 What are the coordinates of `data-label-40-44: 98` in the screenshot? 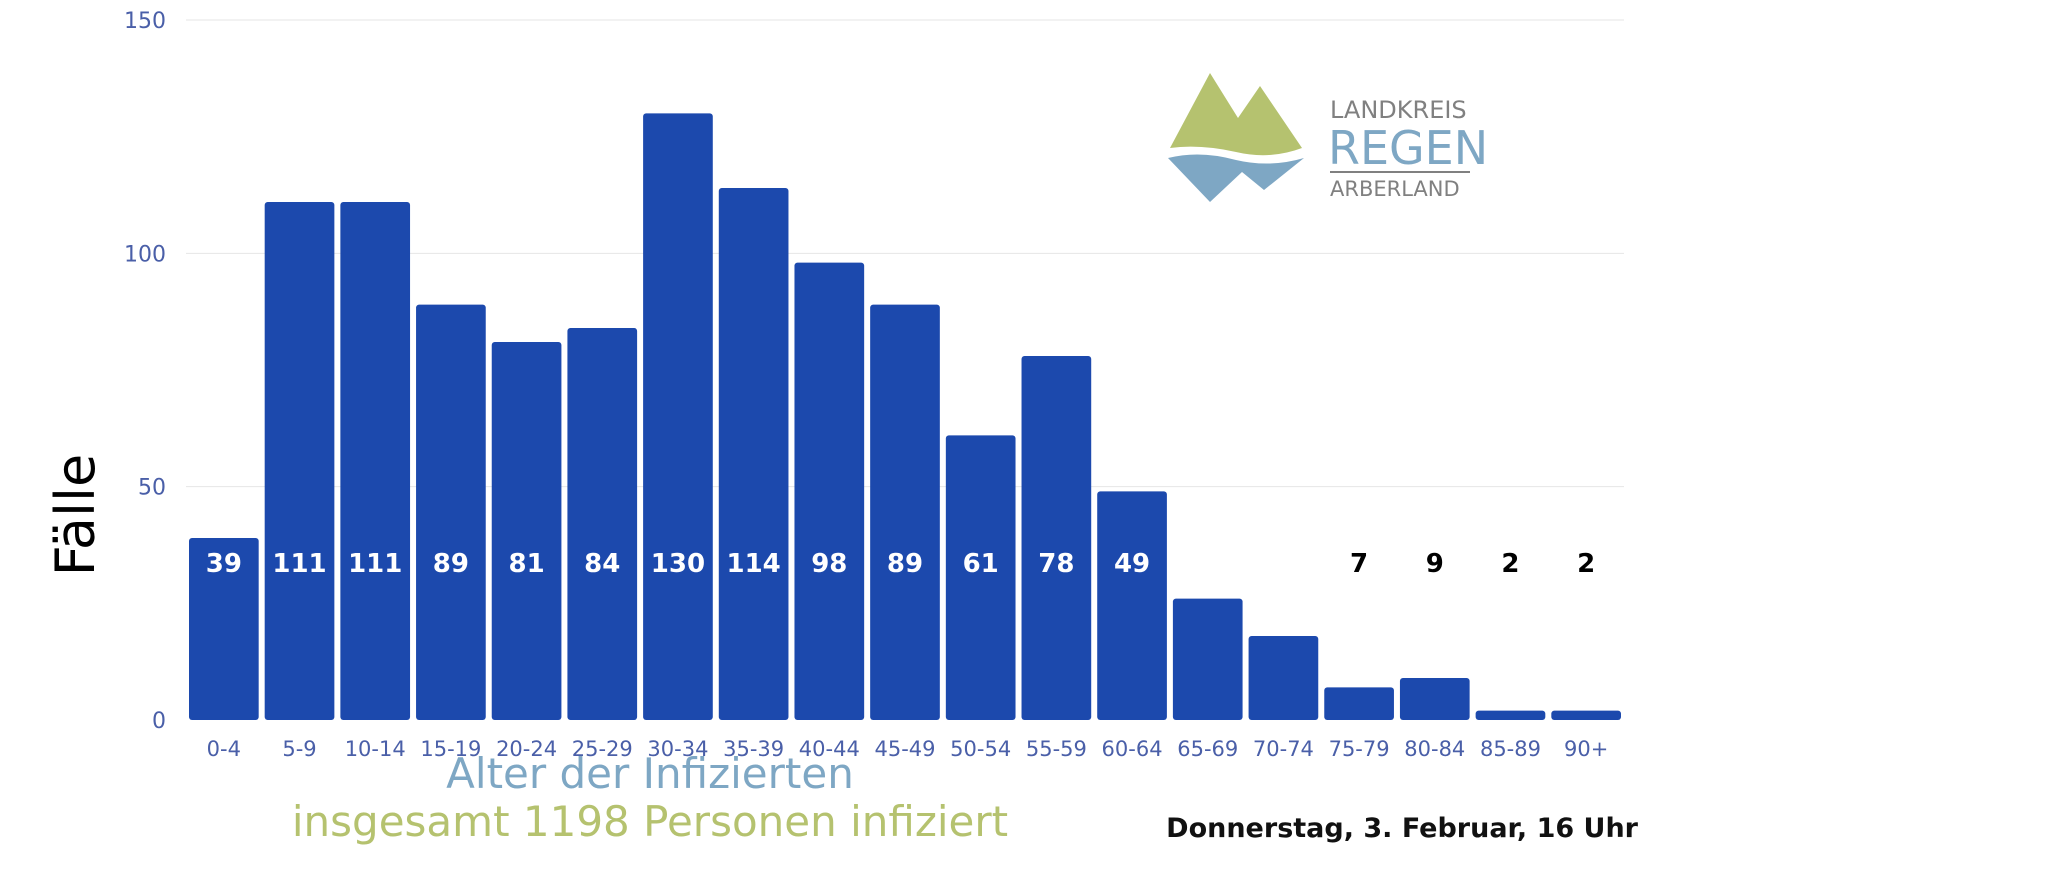 It's located at (829, 564).